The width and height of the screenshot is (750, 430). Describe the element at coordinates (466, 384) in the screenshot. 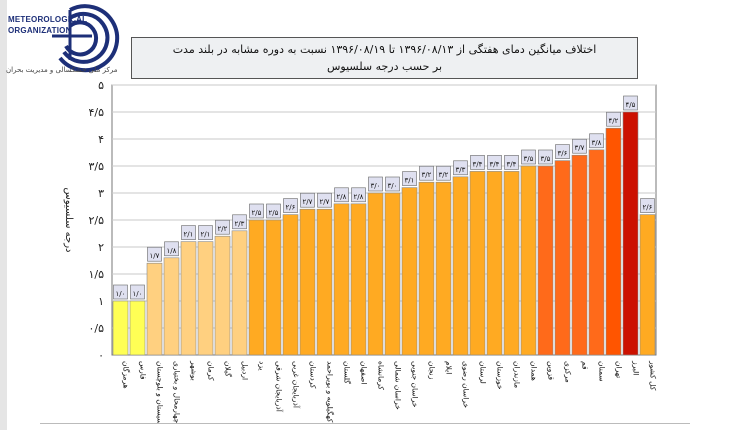

I see `category-label: خراسان رضوی` at that location.